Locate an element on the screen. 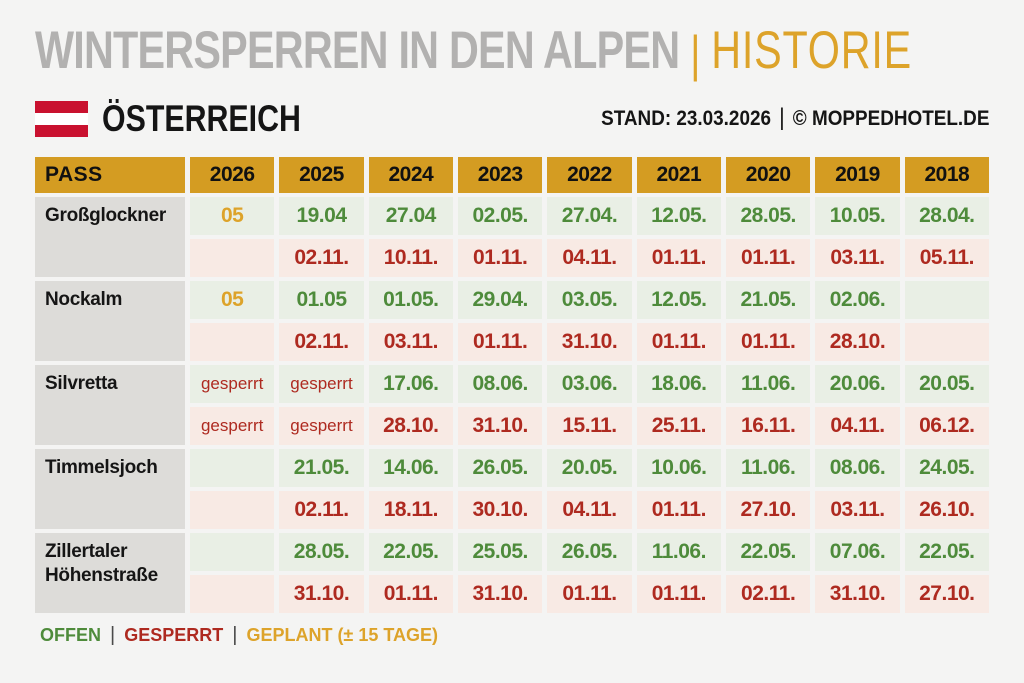 The height and width of the screenshot is (683, 1024). open-date-cell: 28.04. is located at coordinates (946, 216).